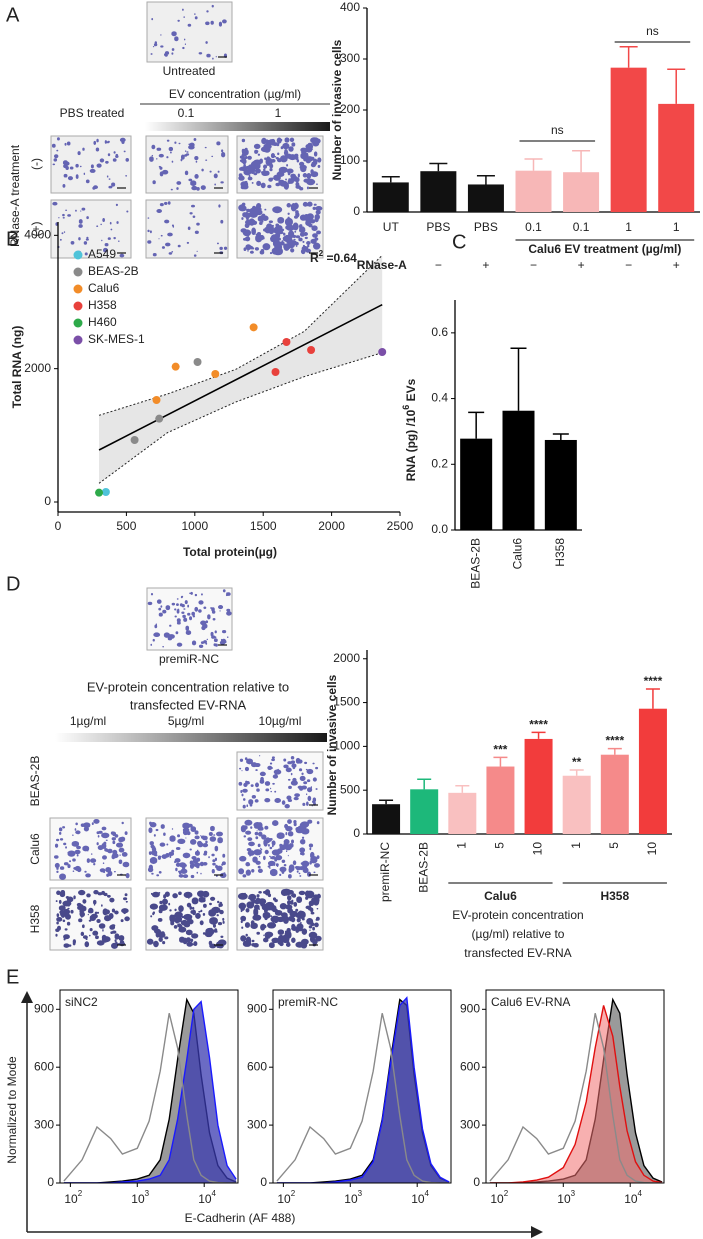  What do you see at coordinates (35, 918) in the screenshot?
I see `image-label: H358` at bounding box center [35, 918].